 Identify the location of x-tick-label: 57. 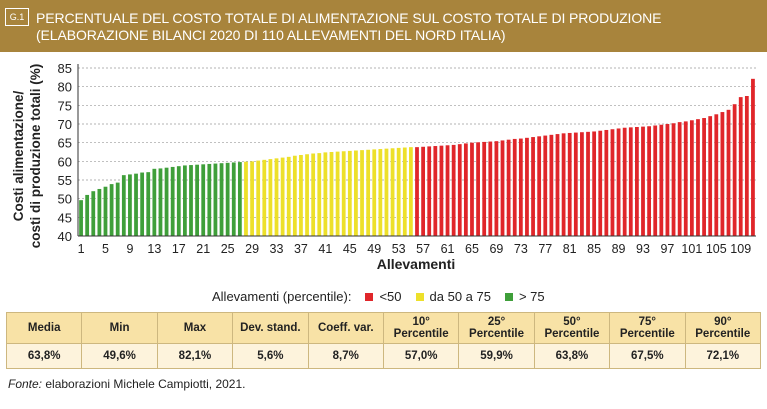
(423, 249).